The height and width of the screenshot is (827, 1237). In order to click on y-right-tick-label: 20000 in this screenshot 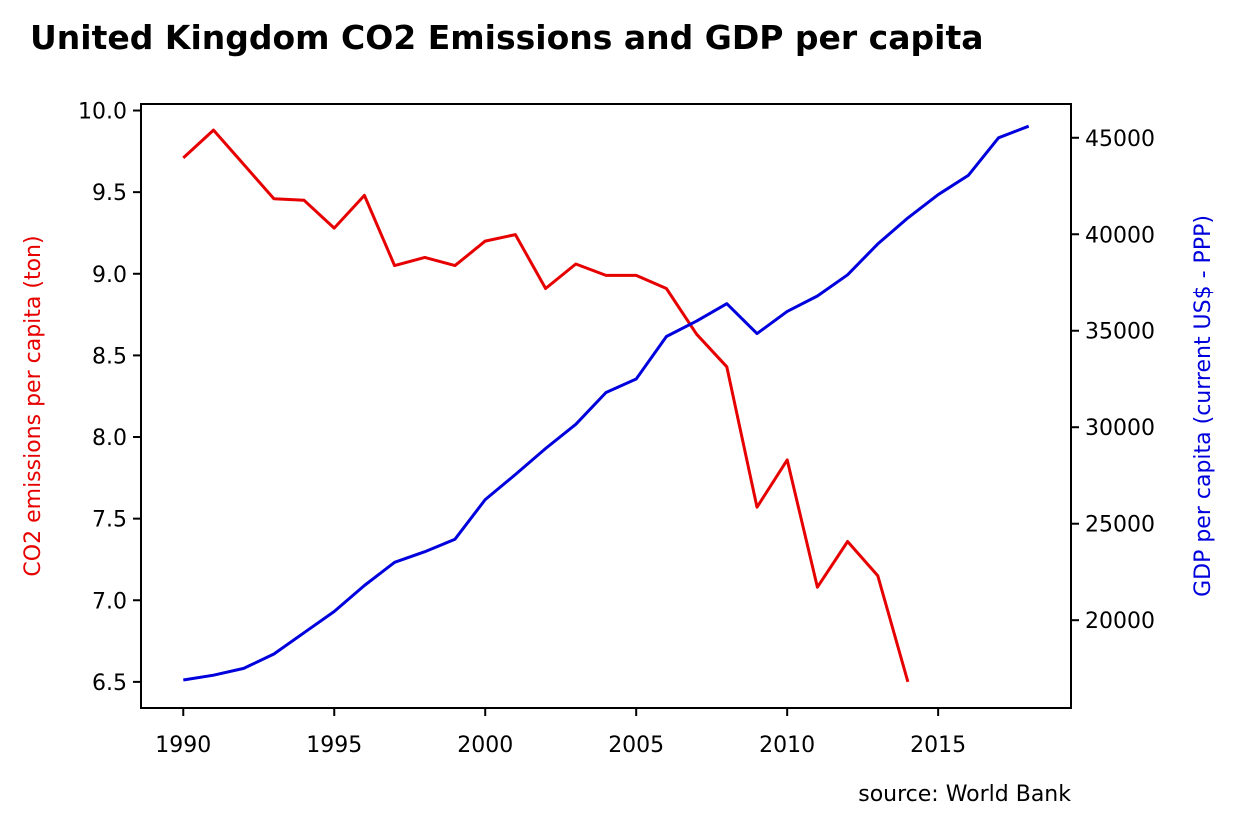, I will do `click(1120, 621)`.